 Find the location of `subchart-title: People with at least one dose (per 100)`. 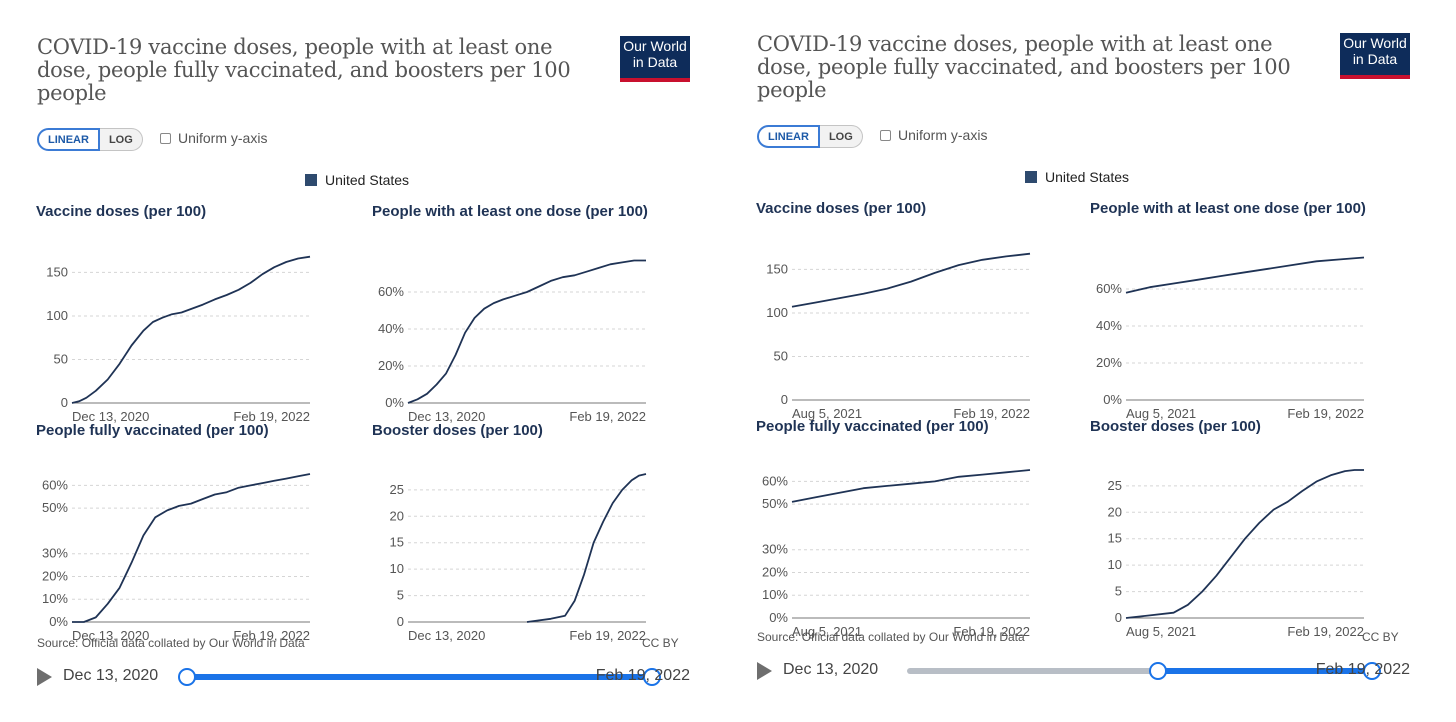

subchart-title: People with at least one dose (per 100) is located at coordinates (510, 211).